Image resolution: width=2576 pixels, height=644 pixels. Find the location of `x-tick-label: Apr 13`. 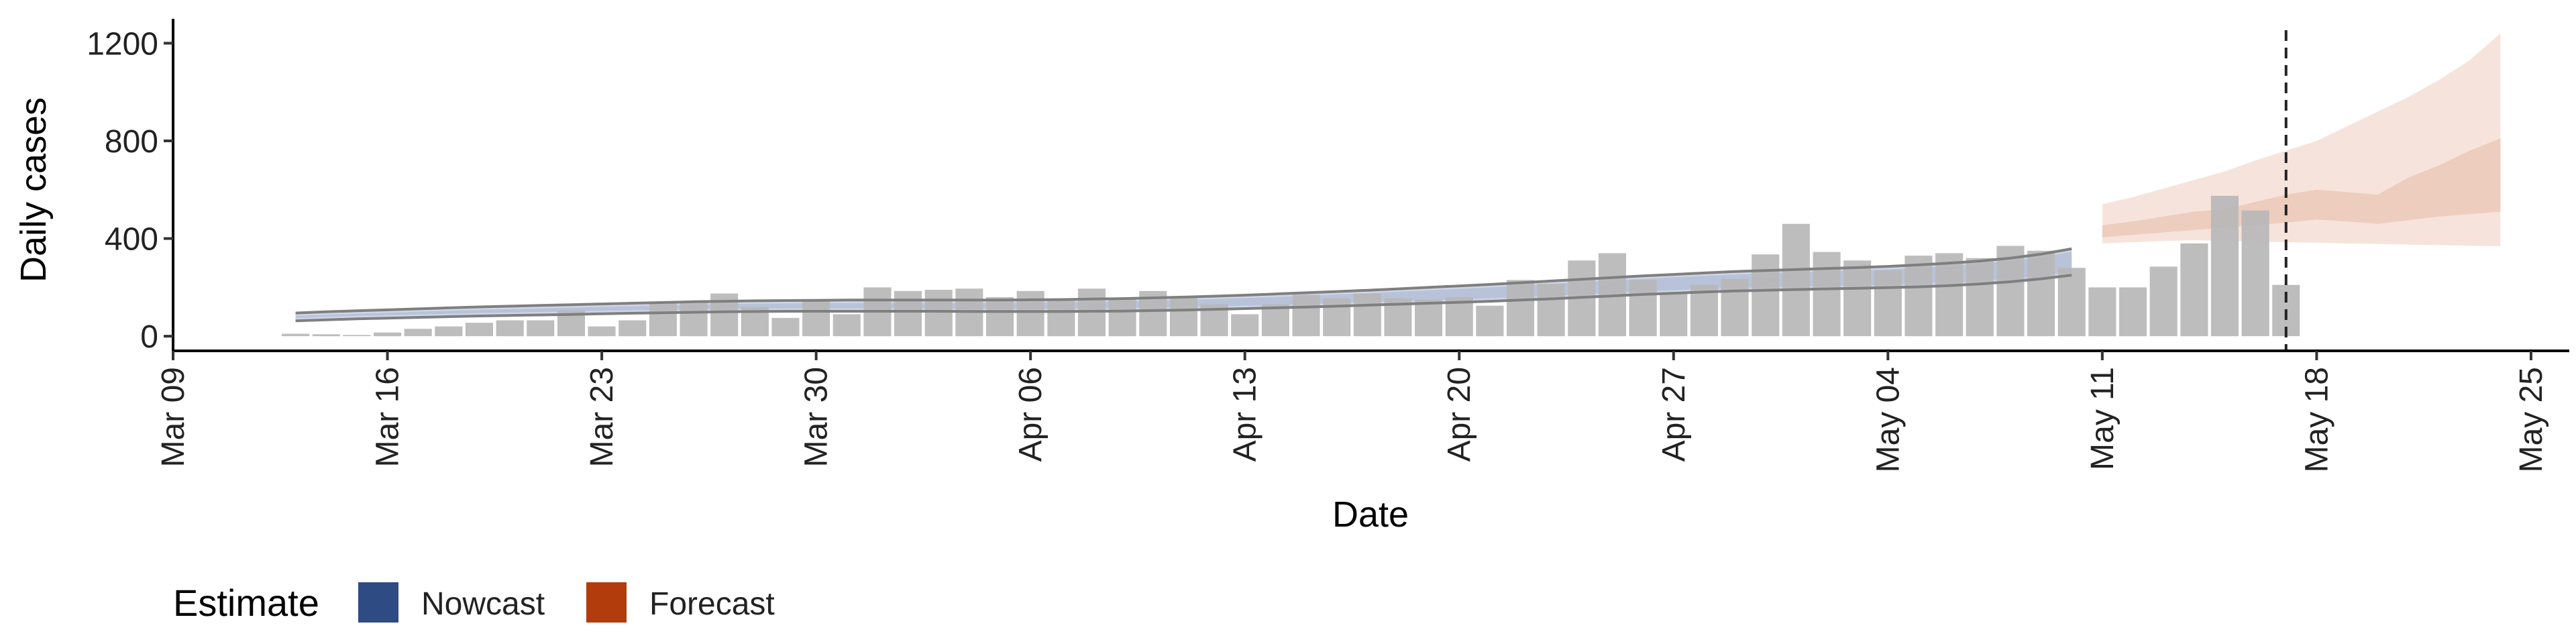

x-tick-label: Apr 13 is located at coordinates (1245, 414).